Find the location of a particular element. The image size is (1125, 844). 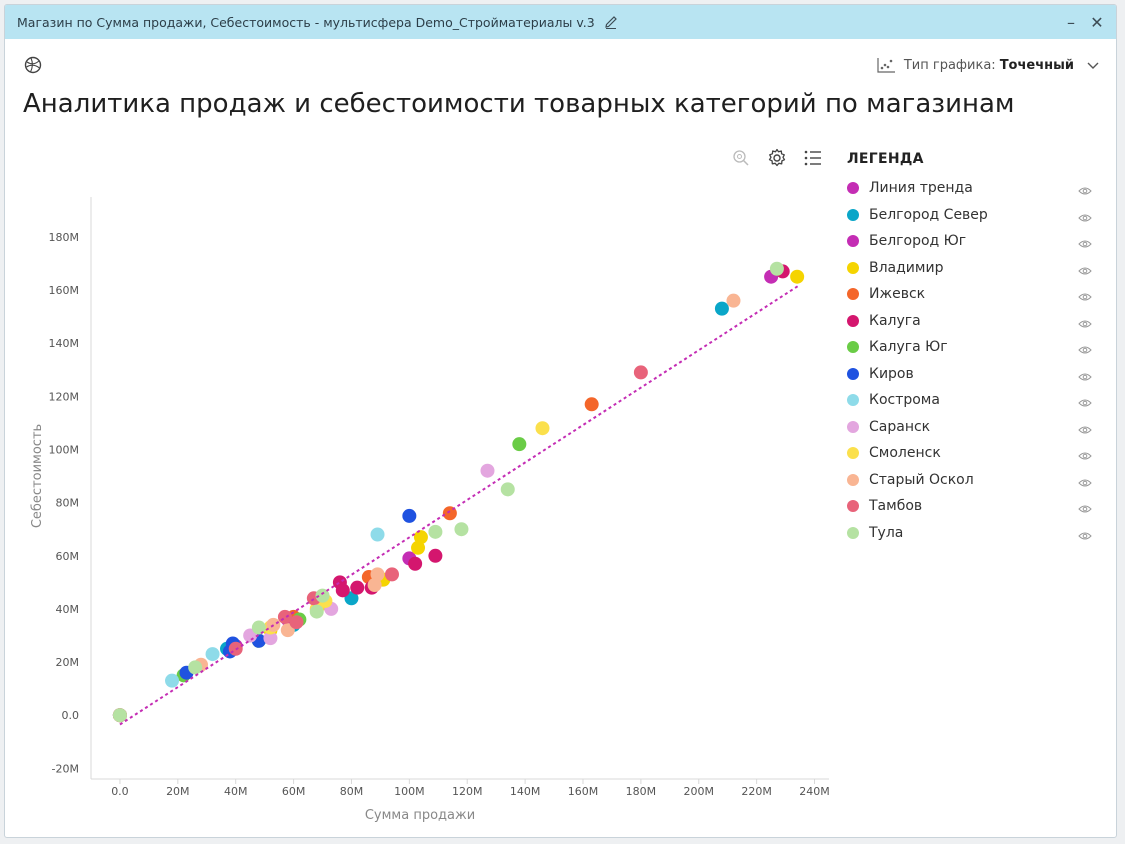

close-button: ✕ is located at coordinates (1097, 22).